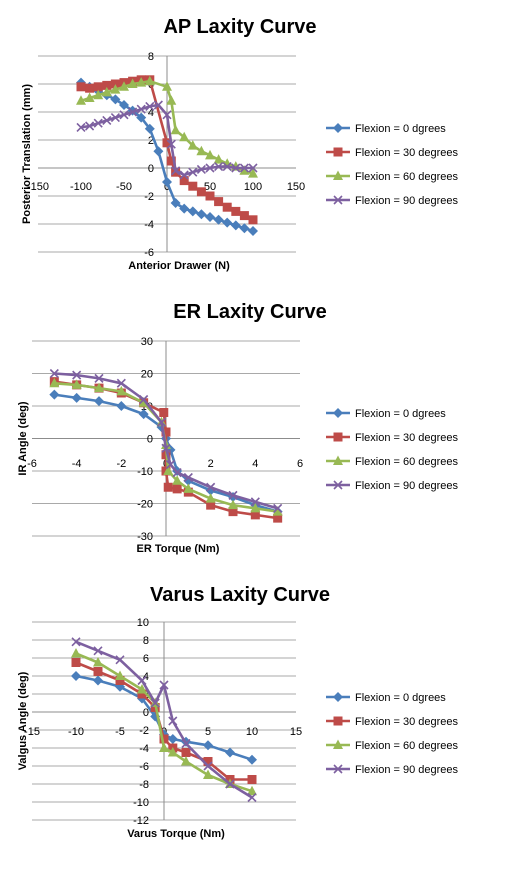 This screenshot has width=513, height=874. I want to click on varus-x-axis-title: Varus Torque (Nm), so click(176, 834).